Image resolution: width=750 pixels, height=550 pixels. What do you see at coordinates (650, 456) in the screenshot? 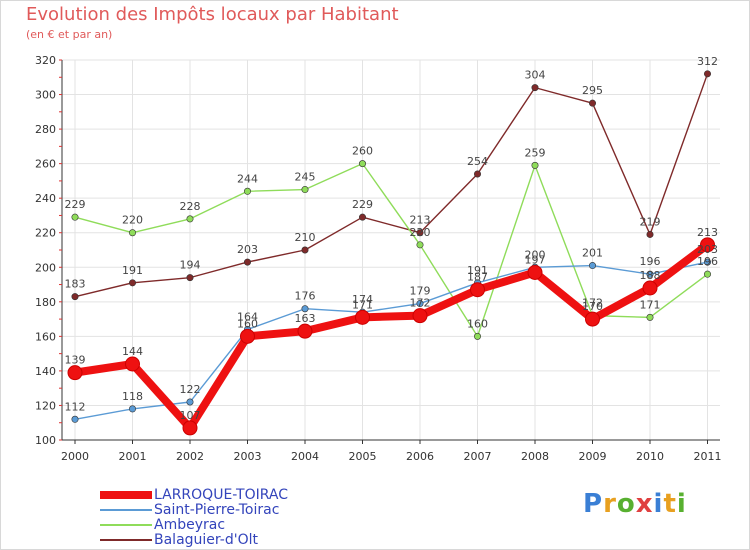
I see `x-tick-label: 2010` at bounding box center [650, 456].